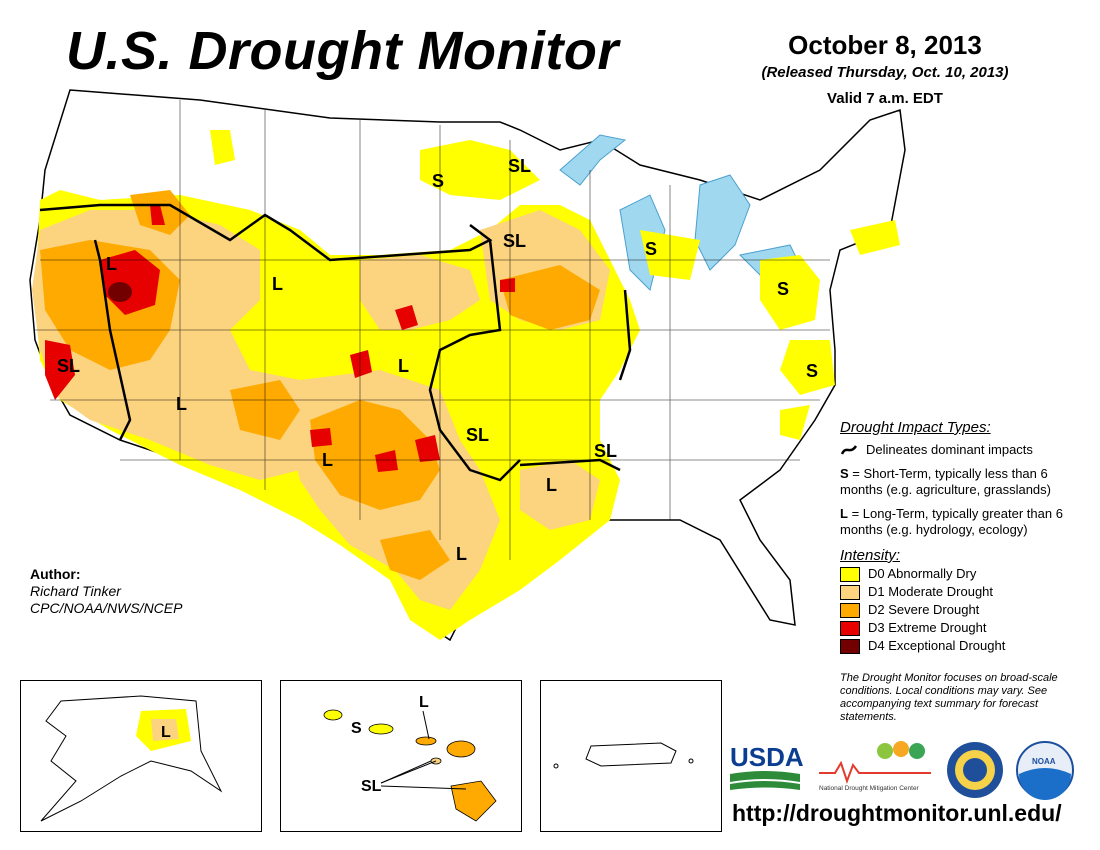 This screenshot has height=850, width=1100. I want to click on author-org: CPC/NOAA/NWS/NCEP, so click(106, 608).